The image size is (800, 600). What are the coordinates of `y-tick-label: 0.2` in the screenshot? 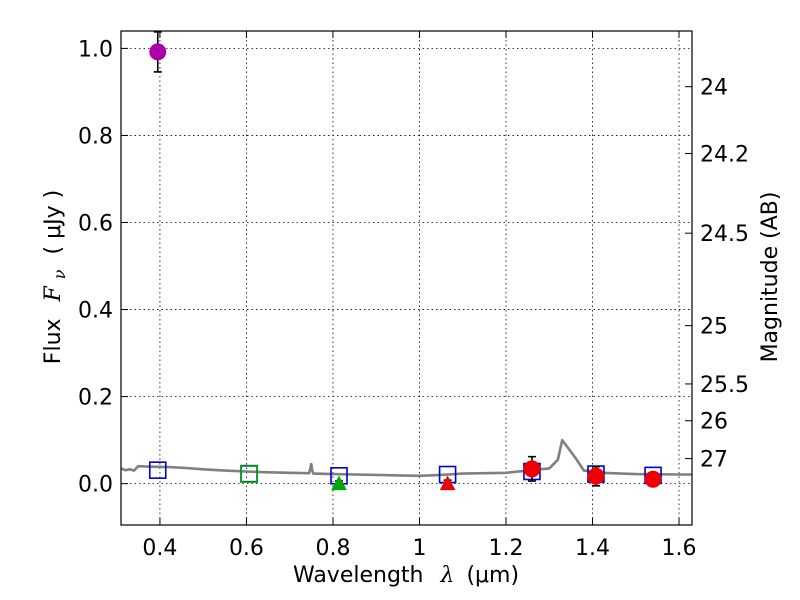 It's located at (95, 398).